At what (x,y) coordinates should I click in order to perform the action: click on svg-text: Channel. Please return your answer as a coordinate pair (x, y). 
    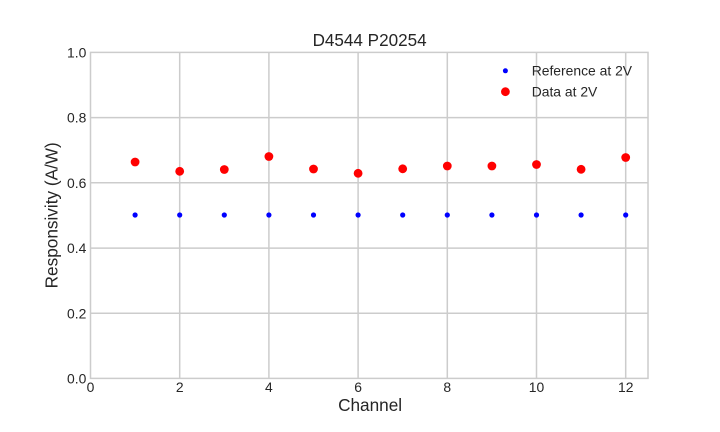
    Looking at the image, I should click on (370, 405).